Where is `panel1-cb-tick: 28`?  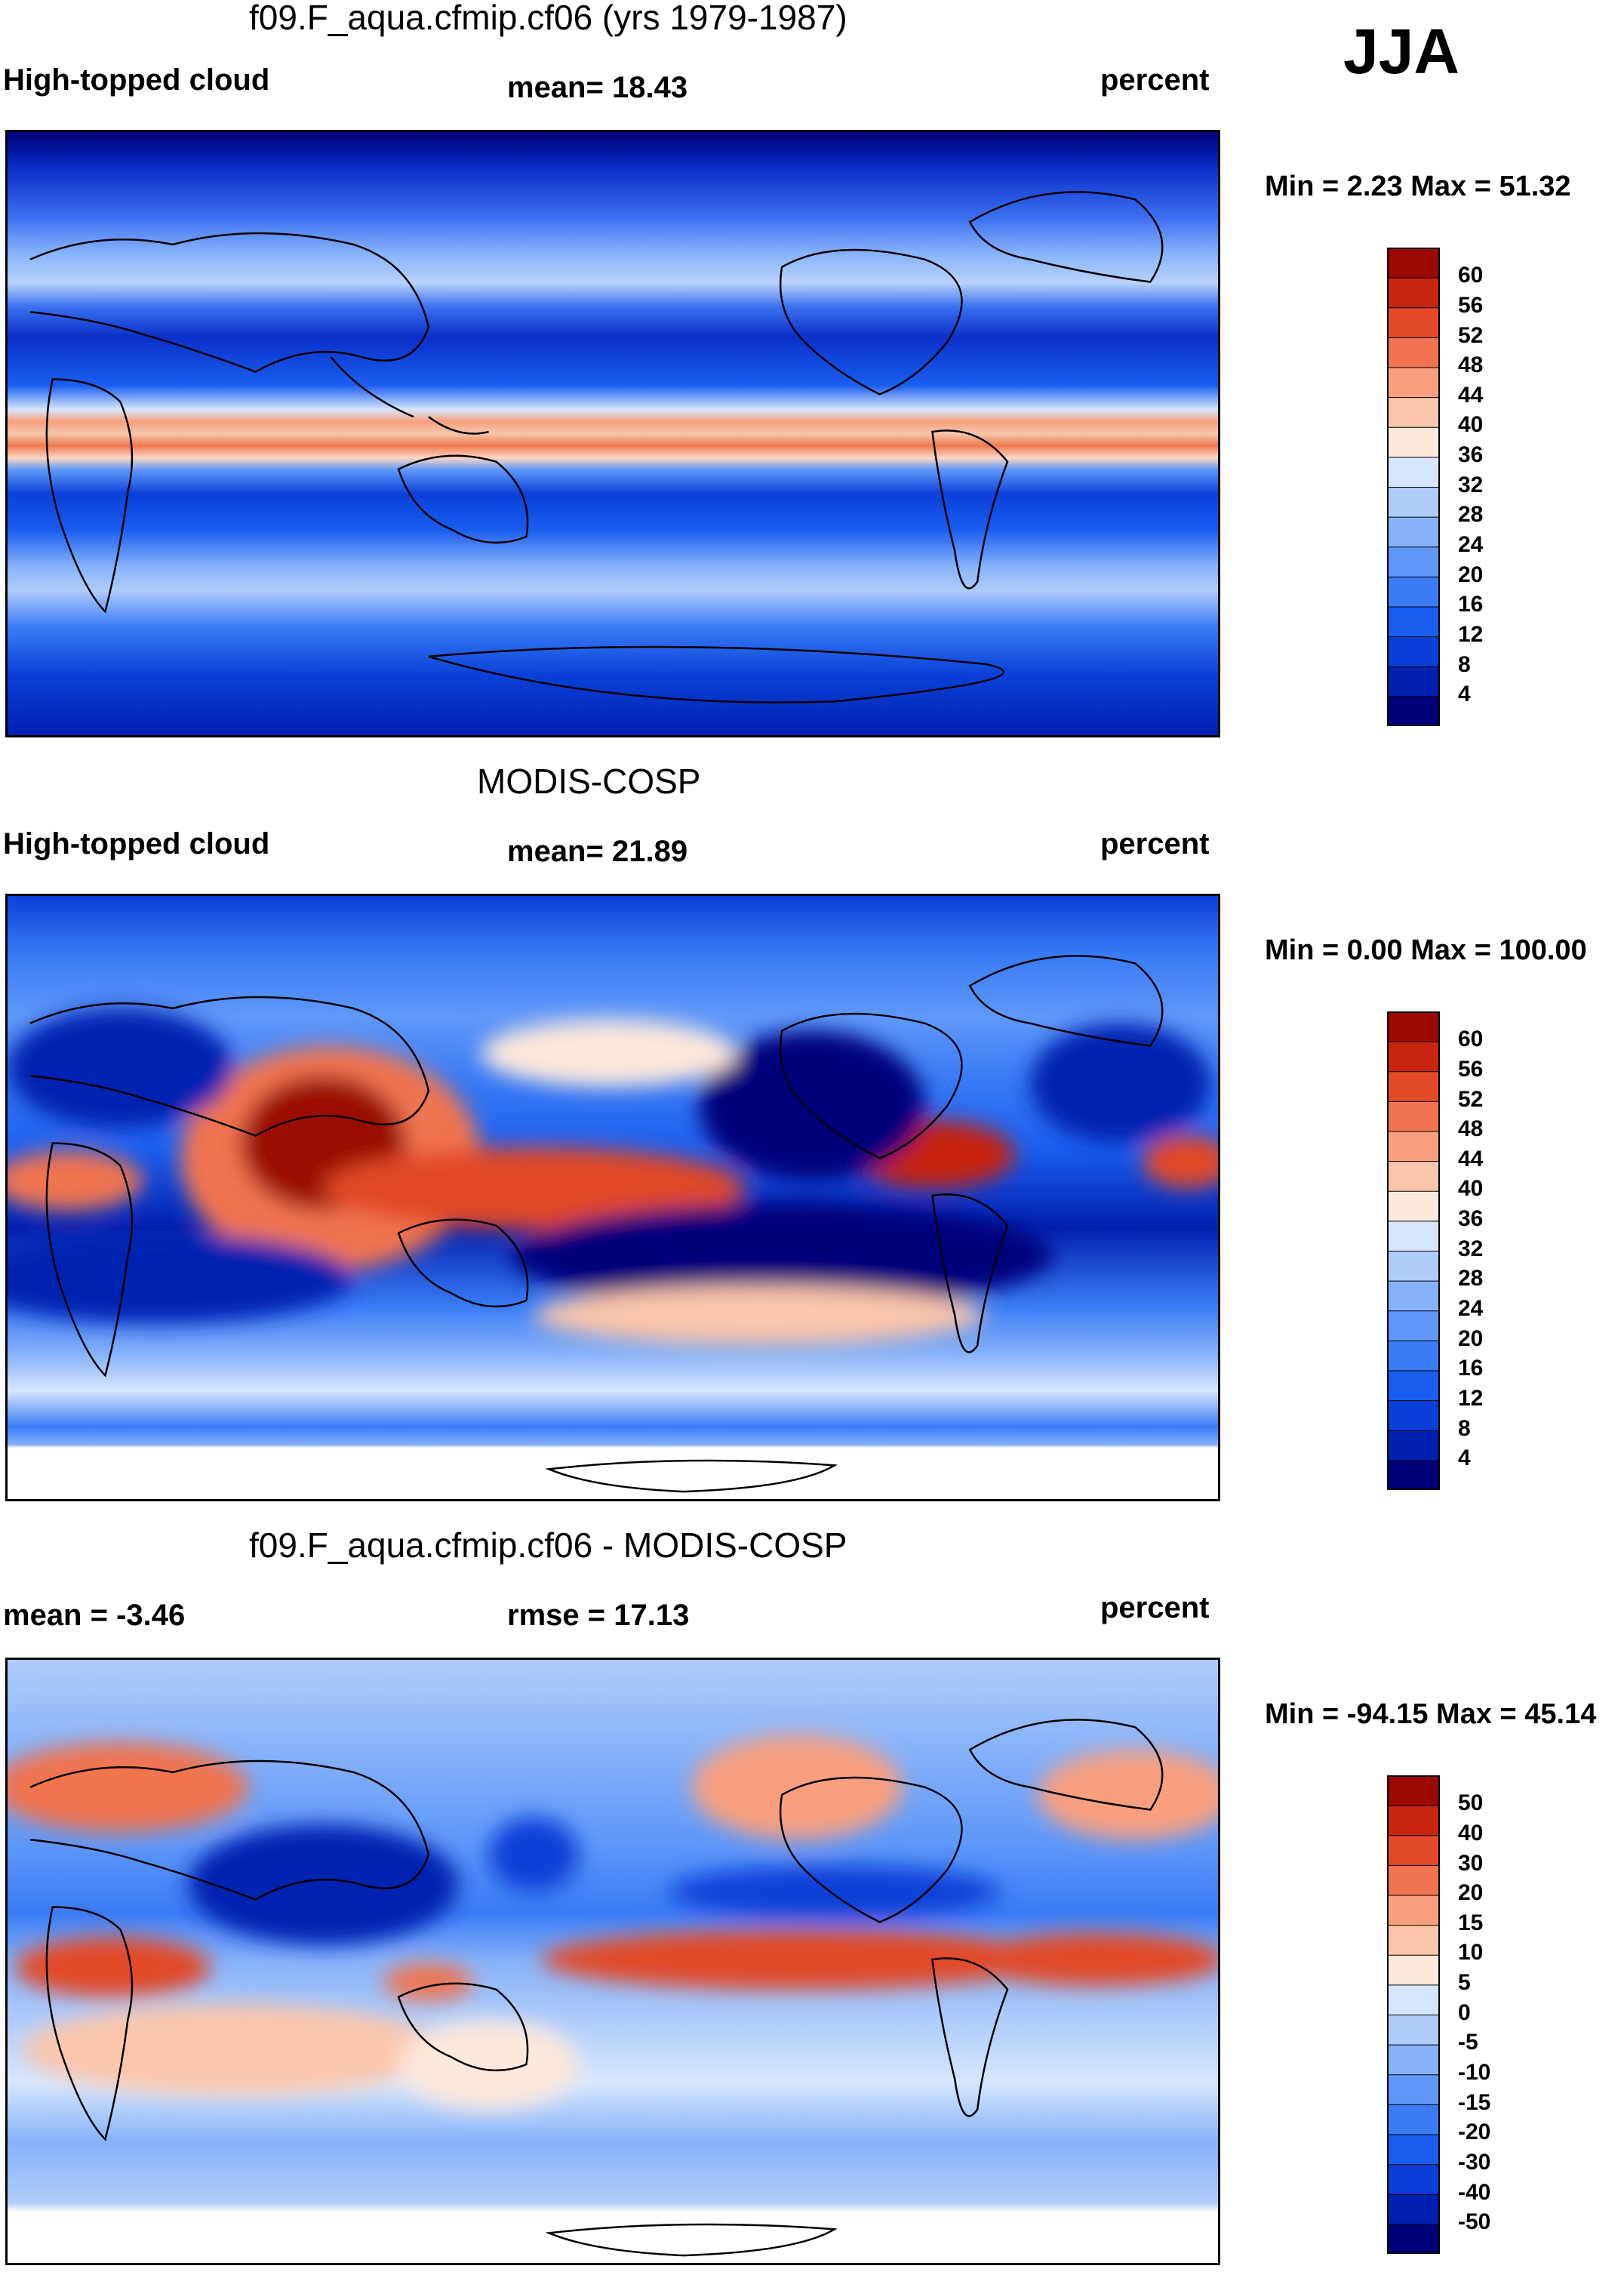
panel1-cb-tick: 28 is located at coordinates (1471, 514).